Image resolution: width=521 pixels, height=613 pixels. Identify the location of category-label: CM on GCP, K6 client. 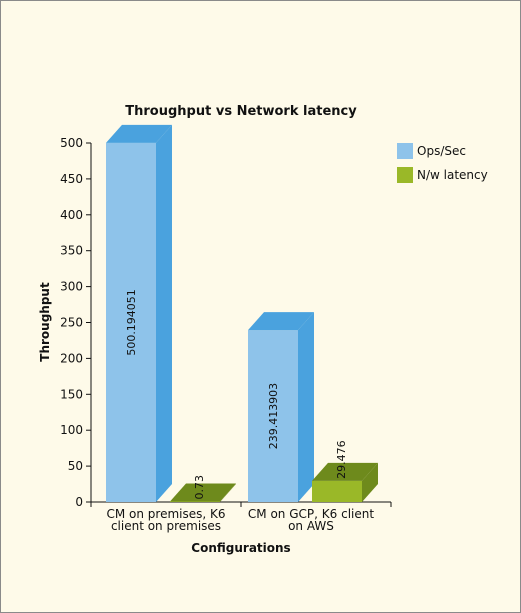
(311, 514).